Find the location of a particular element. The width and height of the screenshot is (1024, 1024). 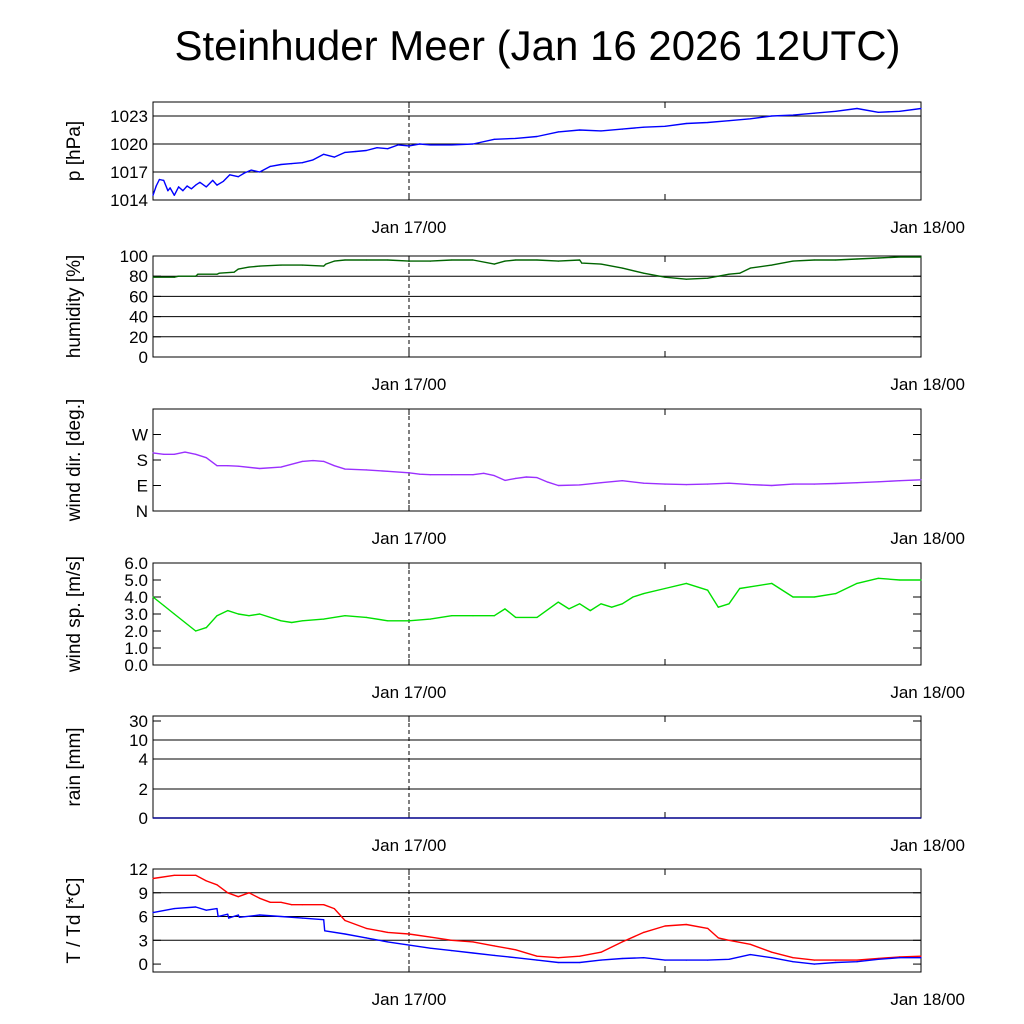

y-tick-label: 10 is located at coordinates (138, 740).